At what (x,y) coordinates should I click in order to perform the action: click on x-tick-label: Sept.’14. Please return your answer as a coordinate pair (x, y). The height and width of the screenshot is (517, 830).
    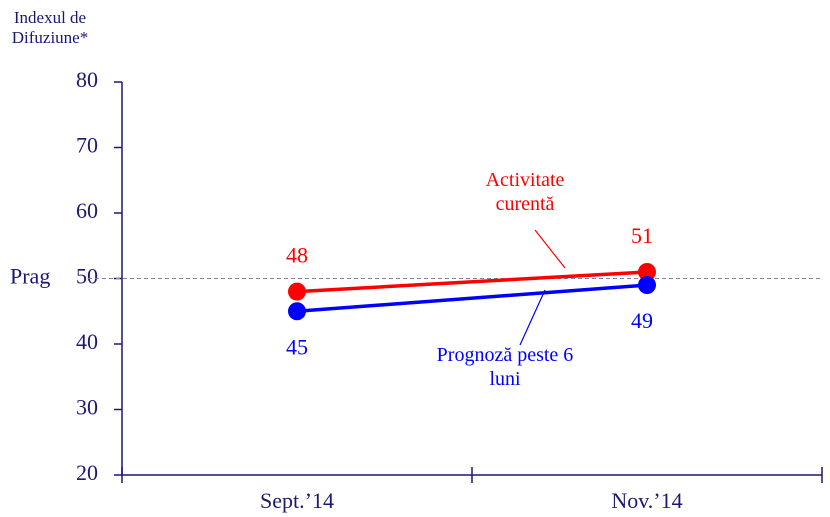
    Looking at the image, I should click on (297, 500).